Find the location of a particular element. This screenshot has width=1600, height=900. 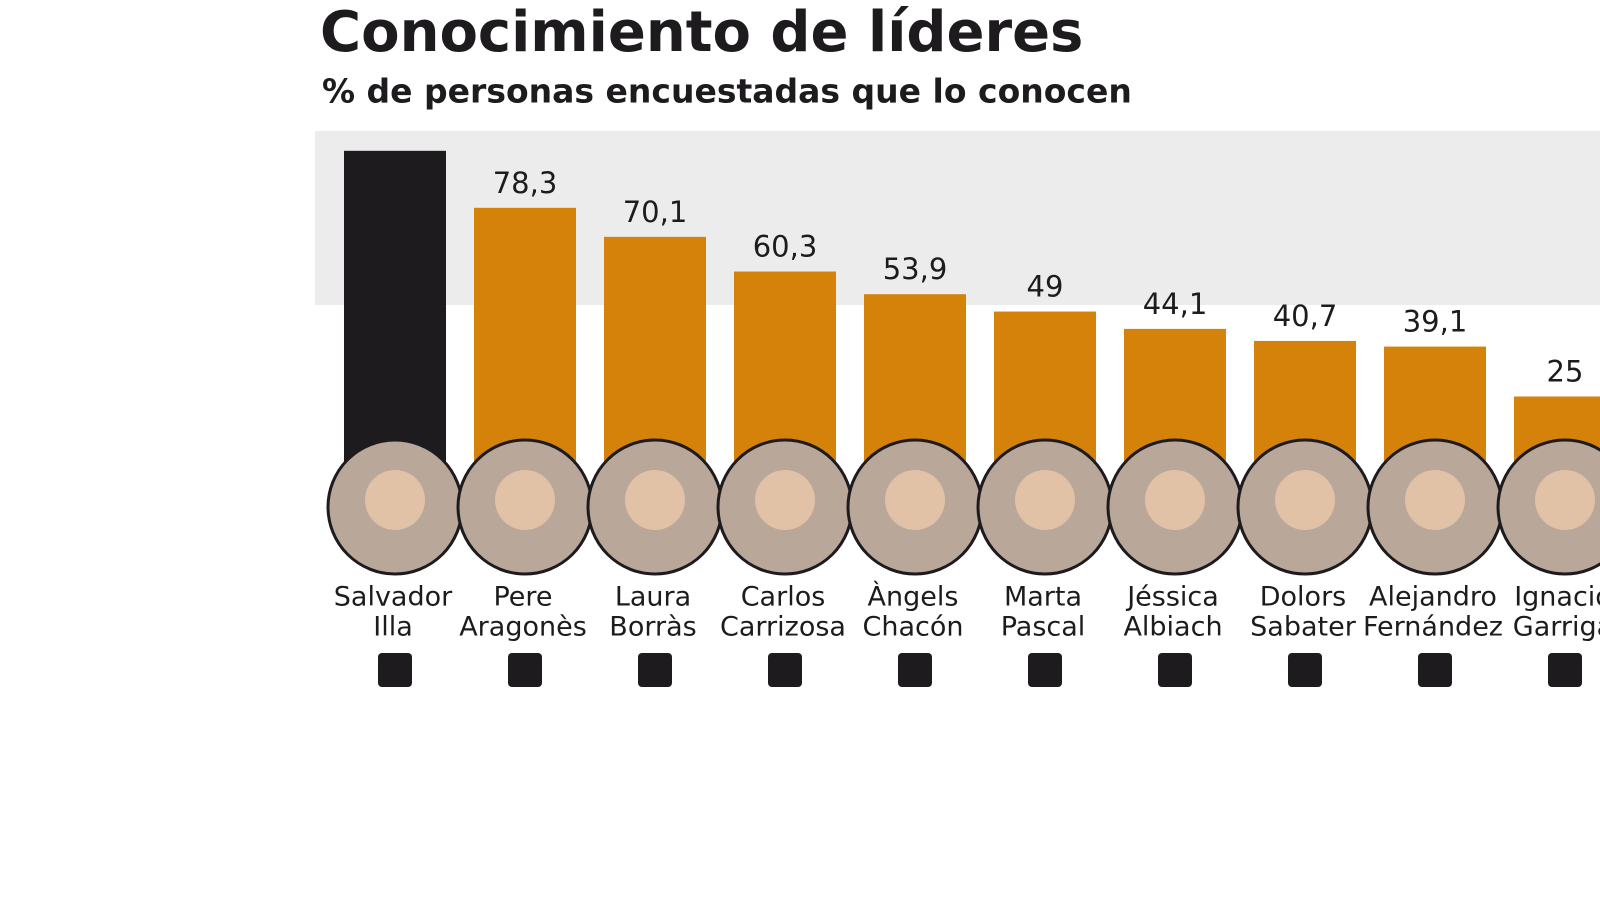

bar is located at coordinates (395, 317).